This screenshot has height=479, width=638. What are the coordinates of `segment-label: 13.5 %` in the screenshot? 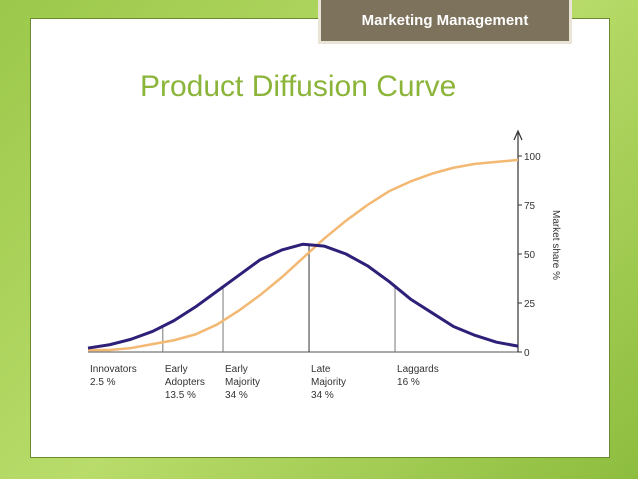 It's located at (180, 395).